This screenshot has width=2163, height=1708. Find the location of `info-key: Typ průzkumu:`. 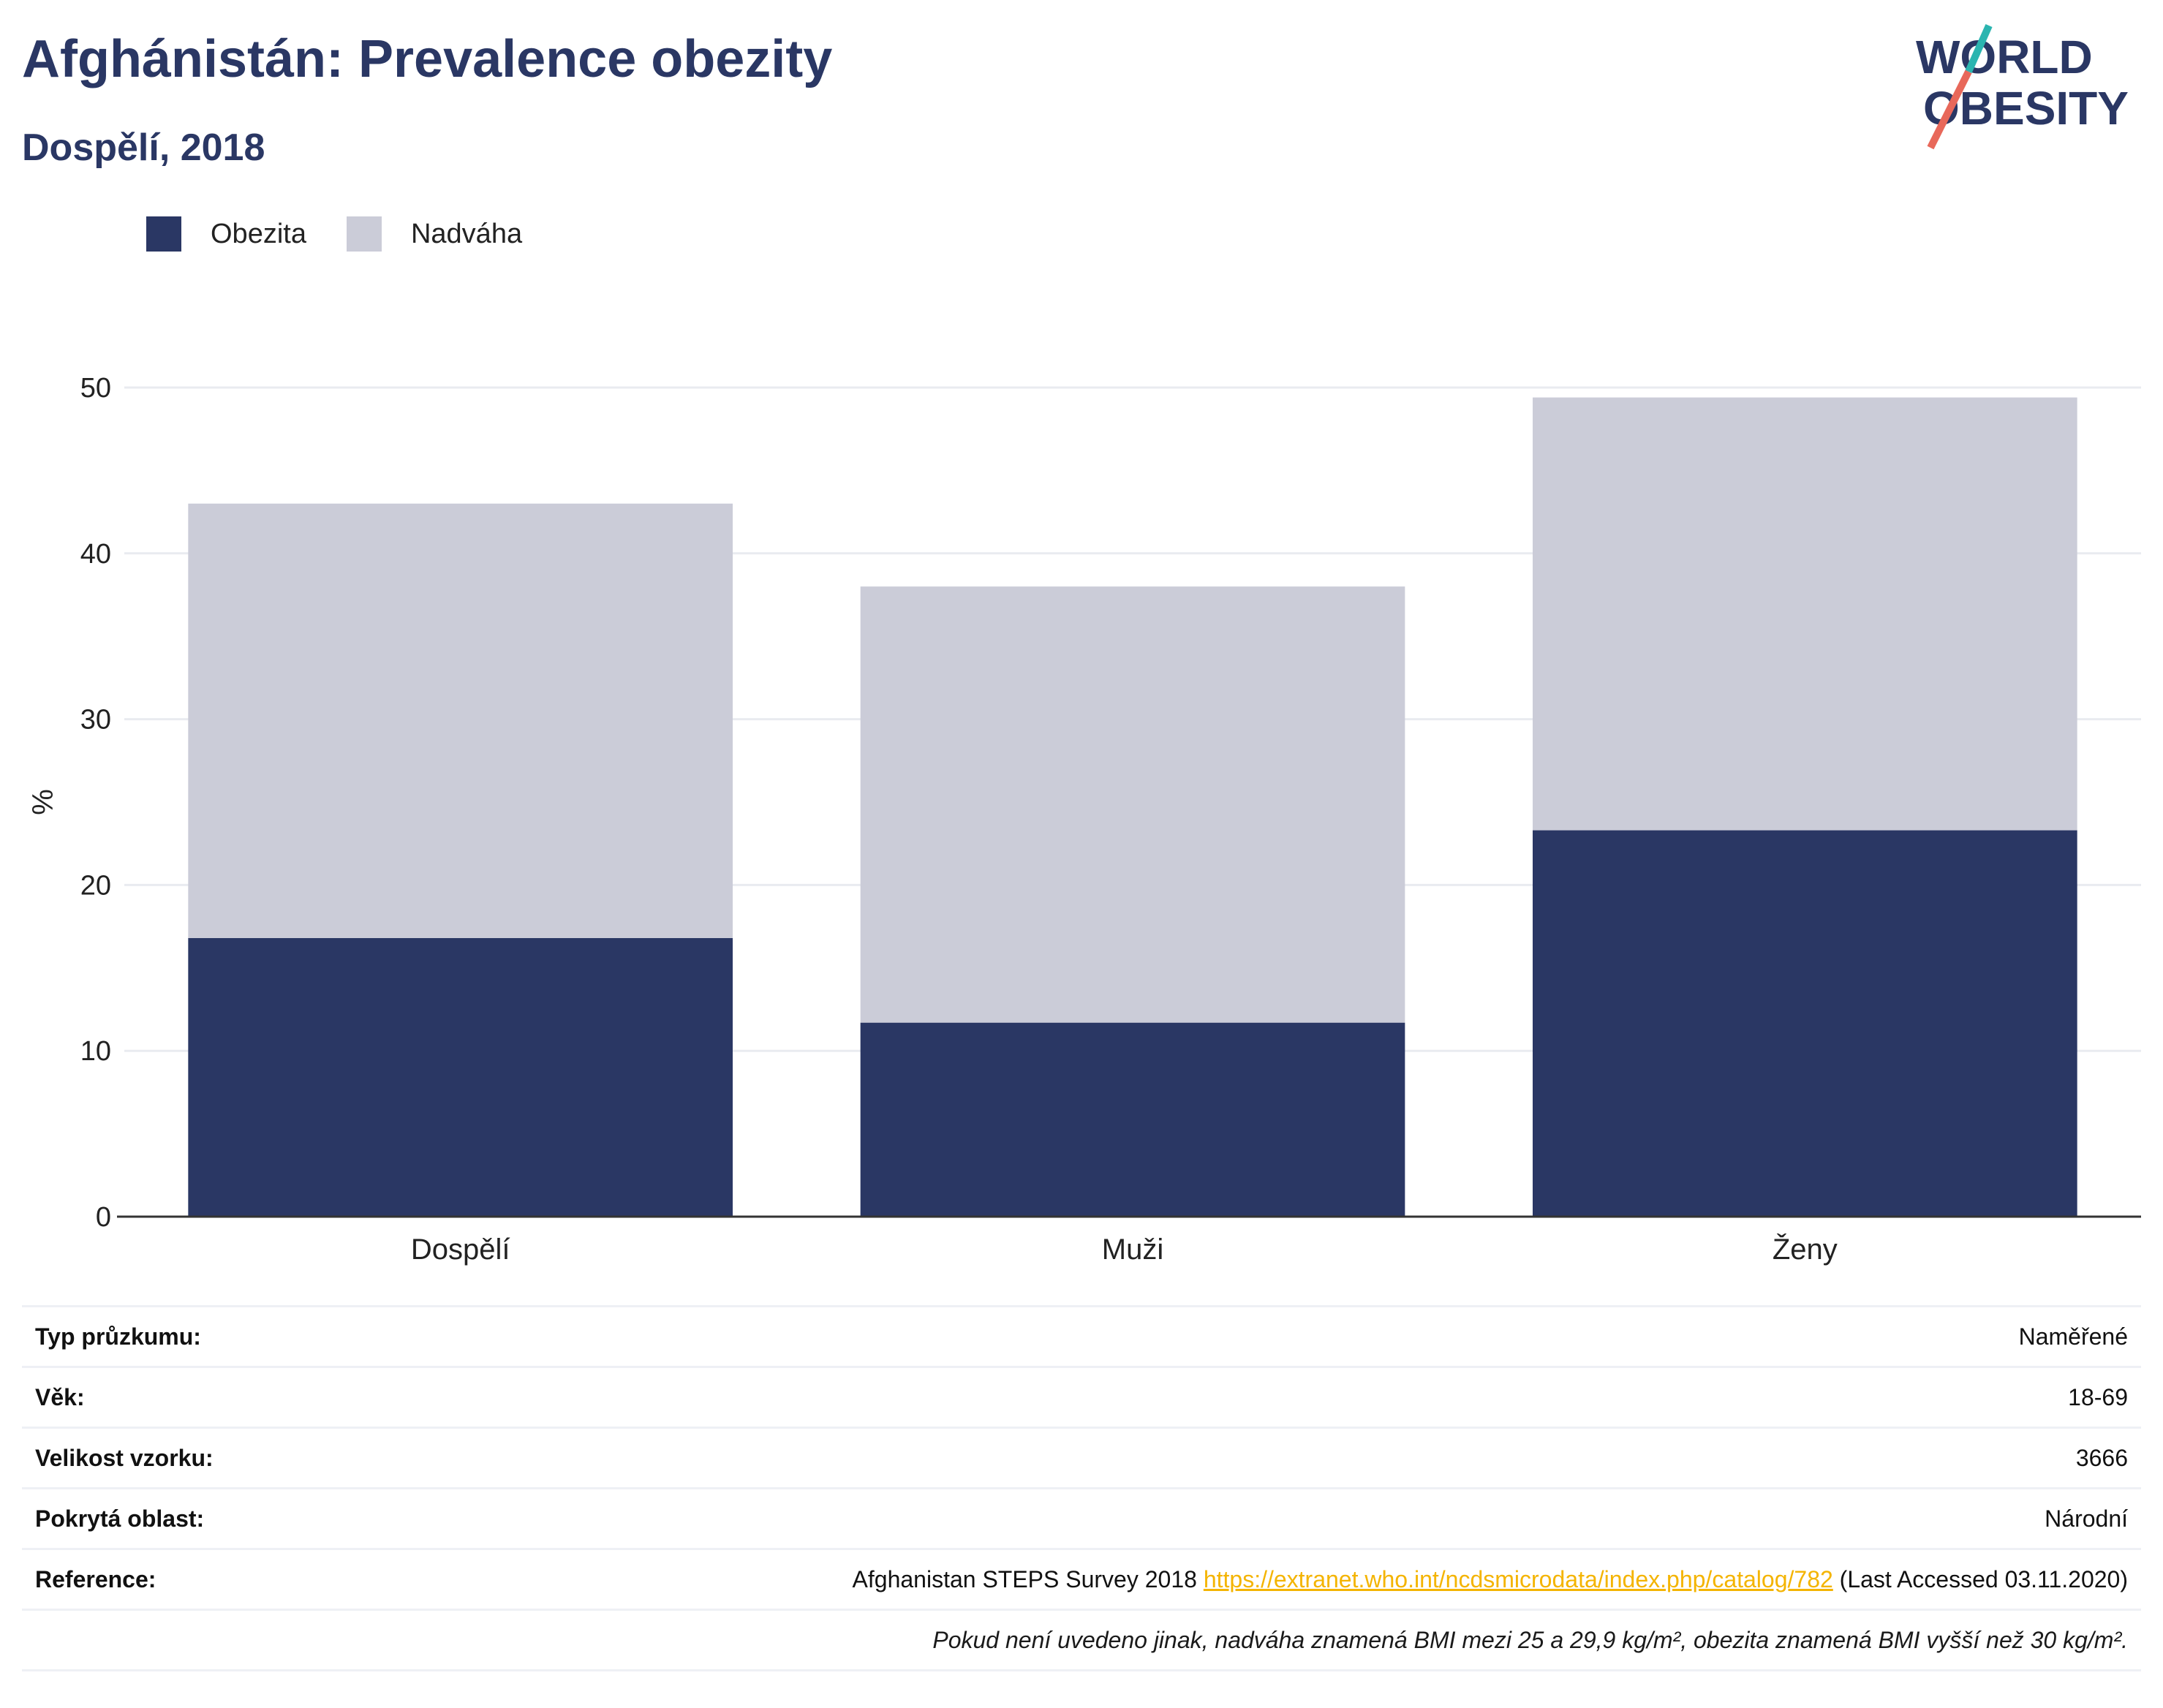

info-key: Typ průzkumu: is located at coordinates (118, 1336).